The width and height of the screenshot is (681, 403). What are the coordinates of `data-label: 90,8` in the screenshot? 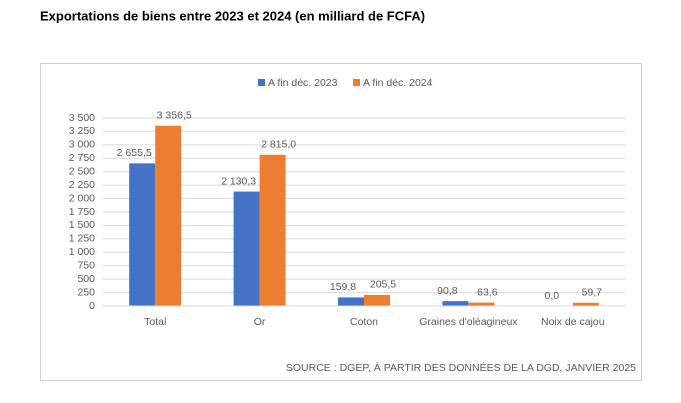 It's located at (447, 291).